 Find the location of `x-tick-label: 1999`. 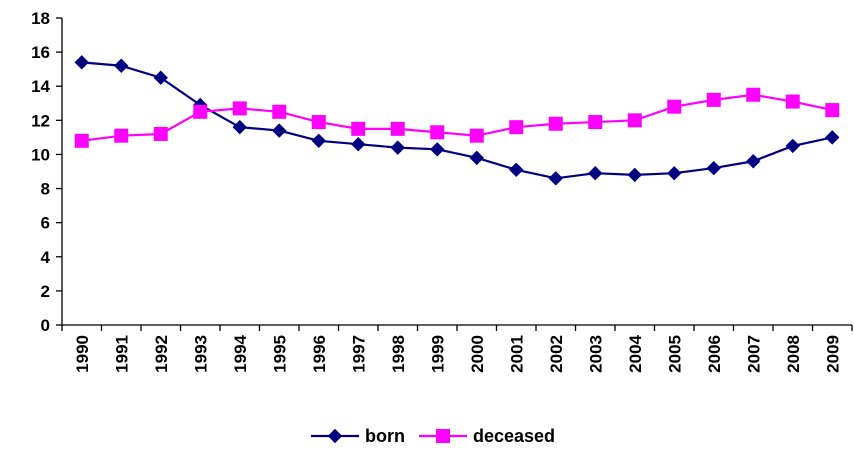

x-tick-label: 1999 is located at coordinates (437, 354).